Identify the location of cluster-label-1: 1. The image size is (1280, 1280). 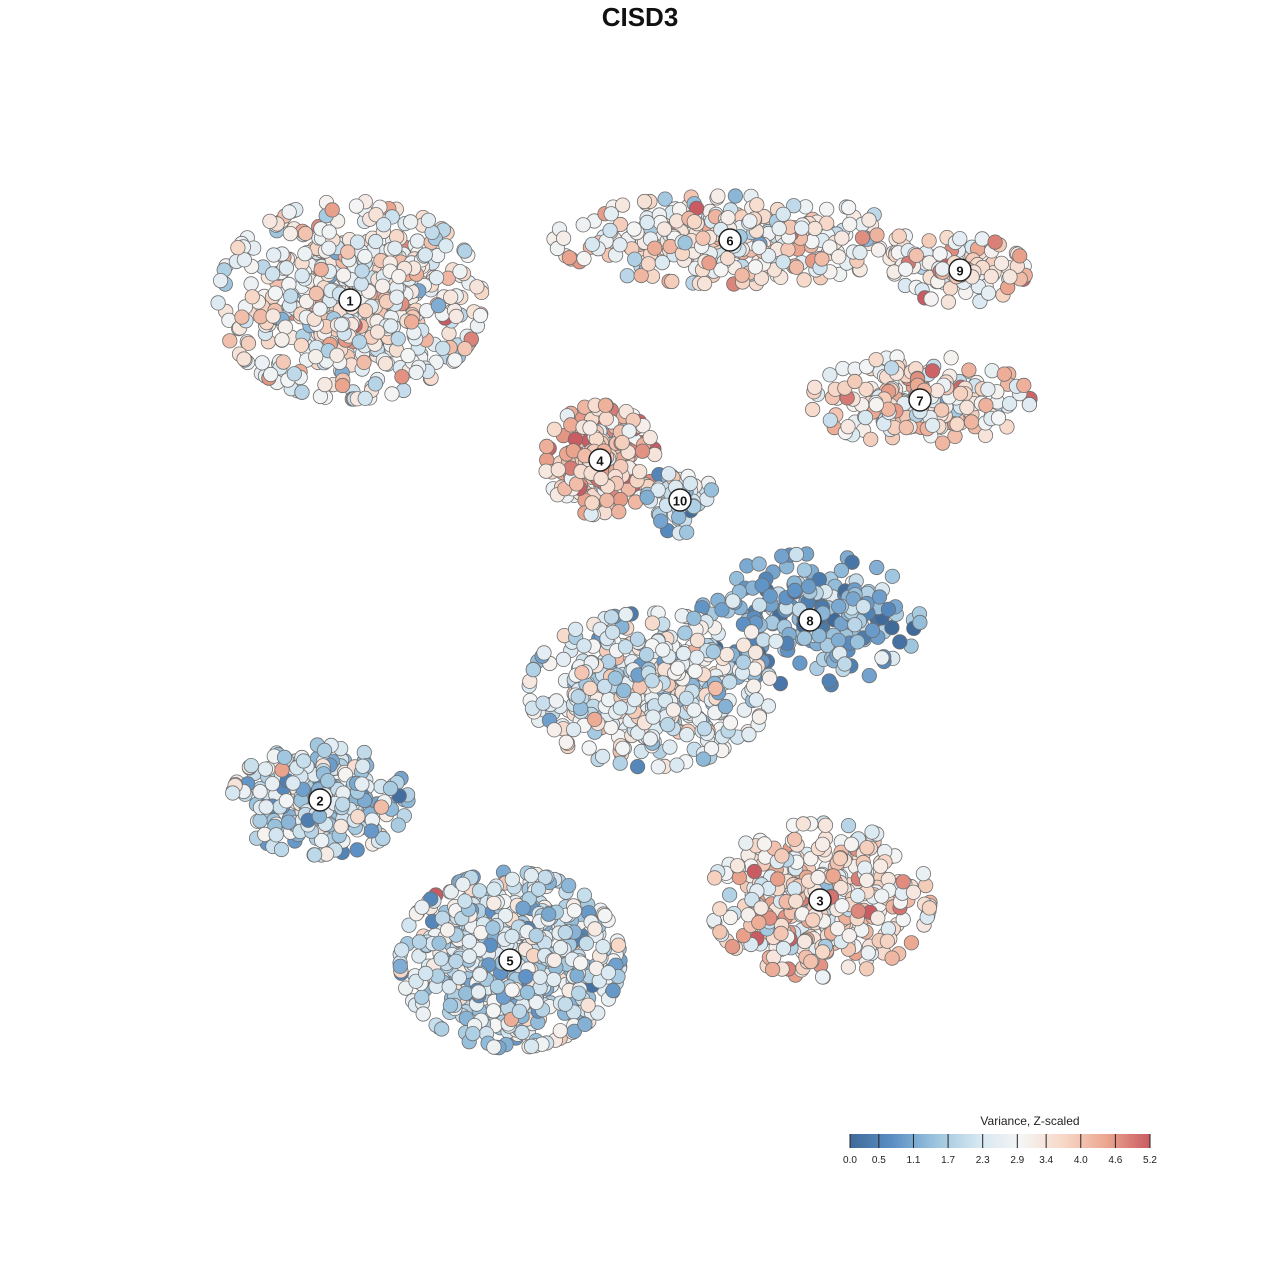
(350, 300).